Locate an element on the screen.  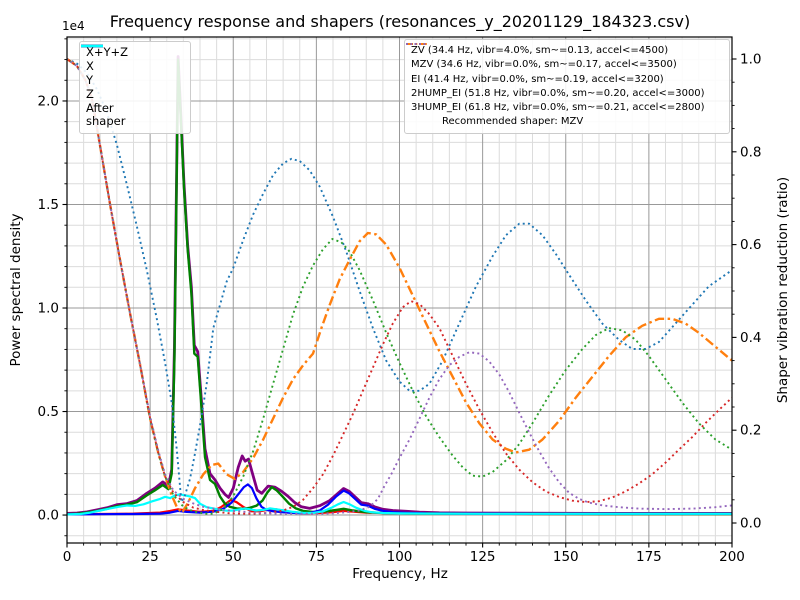
legend-item-y: Y is located at coordinates (132, 66).